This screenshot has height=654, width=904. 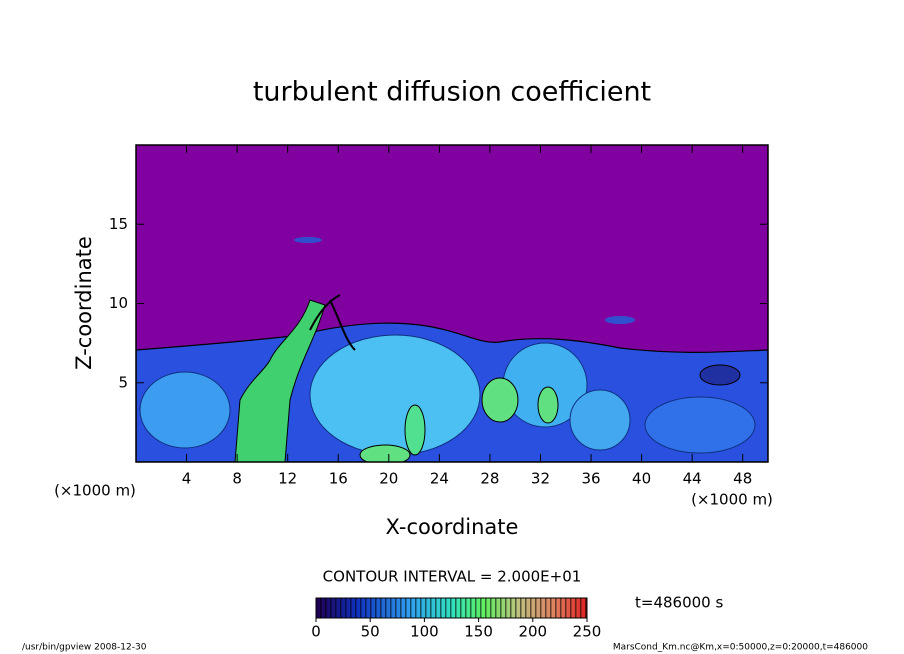 I want to click on contour-interval: CONTOUR INTERVAL = 2.000E+01, so click(x=452, y=577).